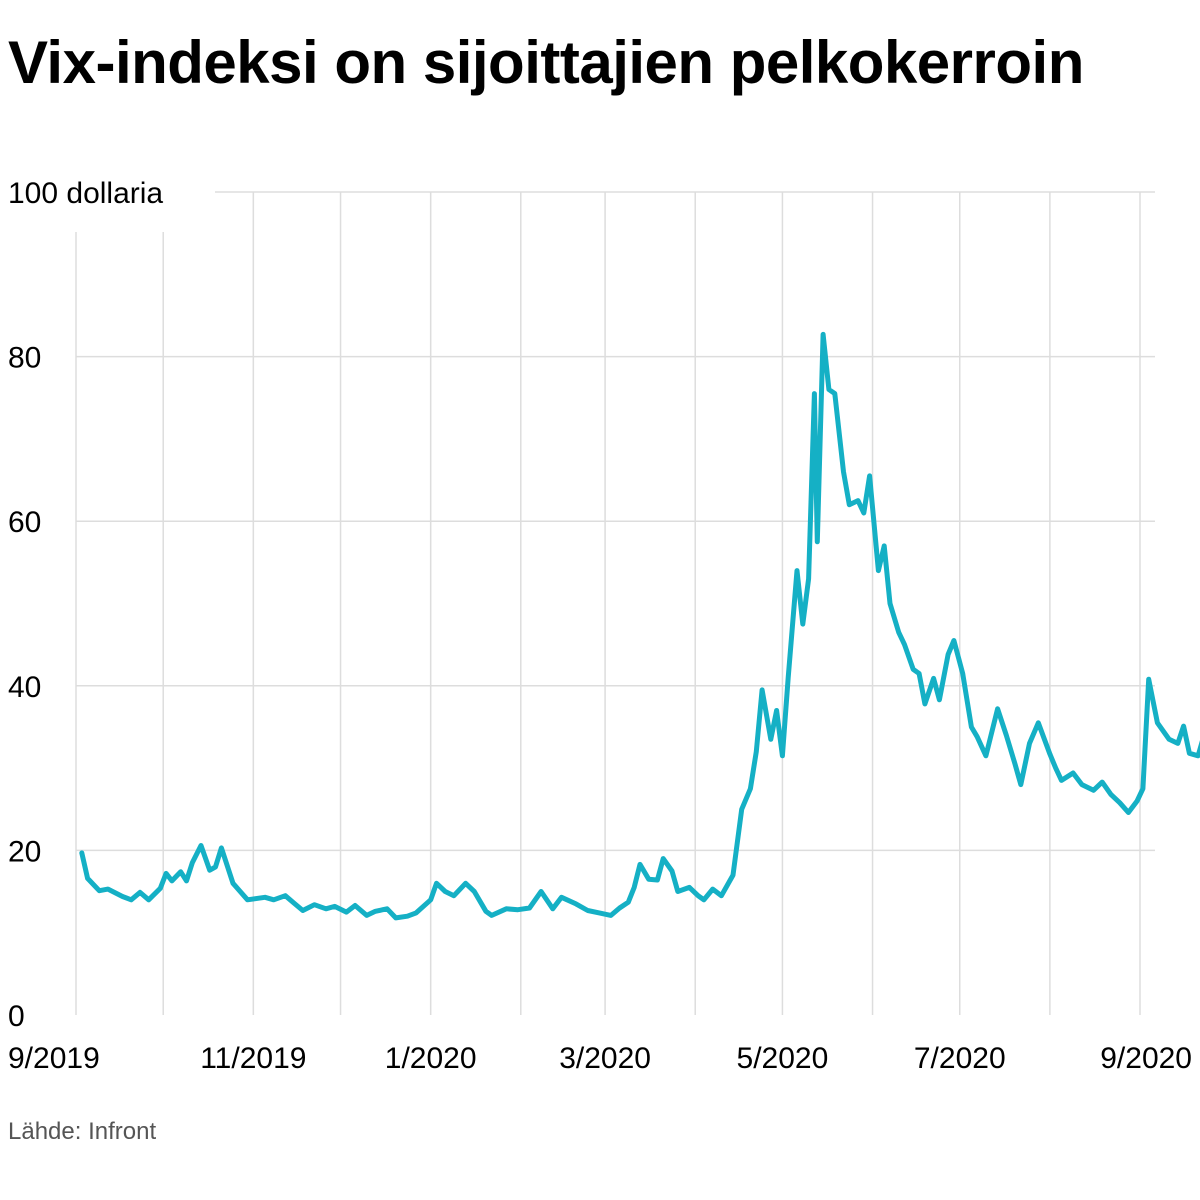 The width and height of the screenshot is (1200, 1200). Describe the element at coordinates (253, 1058) in the screenshot. I see `x-tick-label: 11/2019` at that location.